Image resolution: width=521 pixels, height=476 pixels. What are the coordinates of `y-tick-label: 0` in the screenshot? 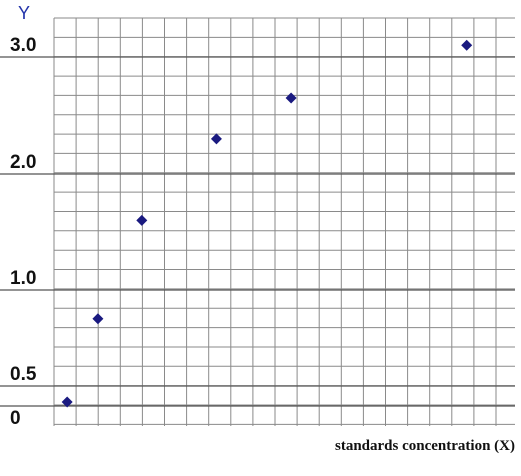 It's located at (15, 418).